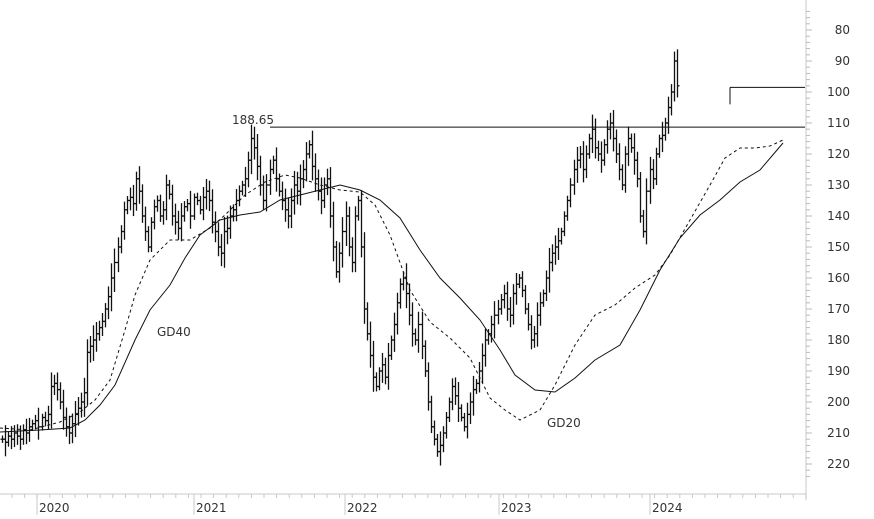  I want to click on x-tick-label: 2020, so click(54, 508).